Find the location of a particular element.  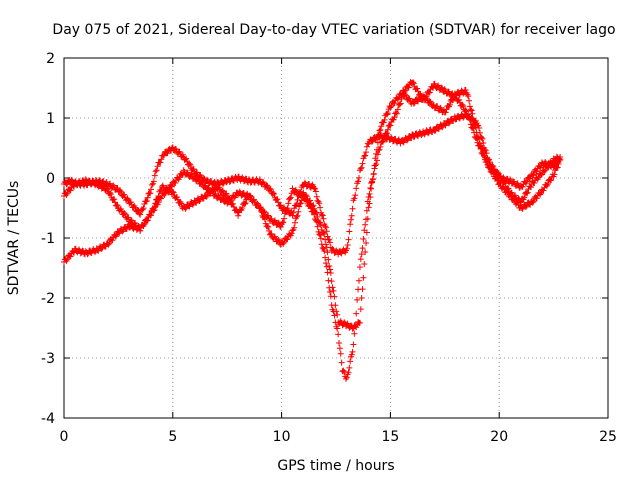

y-tick-label: 2 is located at coordinates (50, 59).